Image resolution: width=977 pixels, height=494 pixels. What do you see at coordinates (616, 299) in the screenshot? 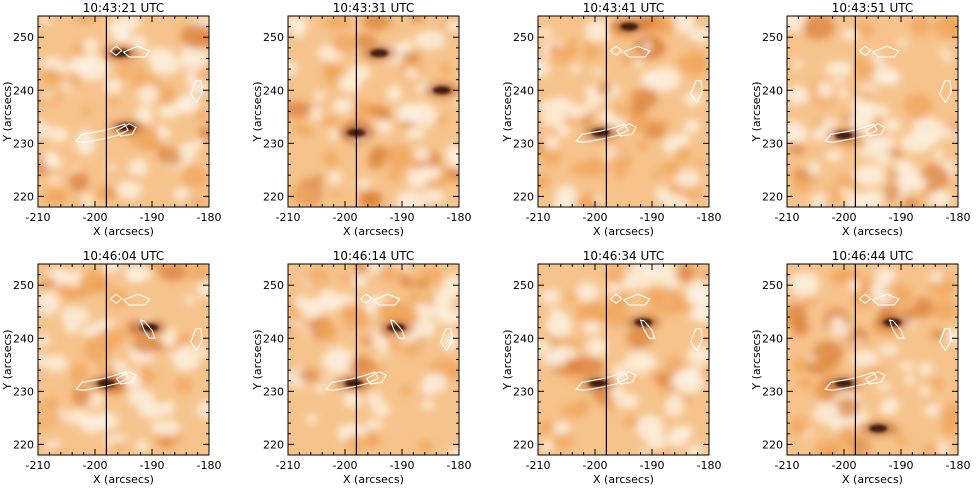
I see `contour-upper-left` at bounding box center [616, 299].